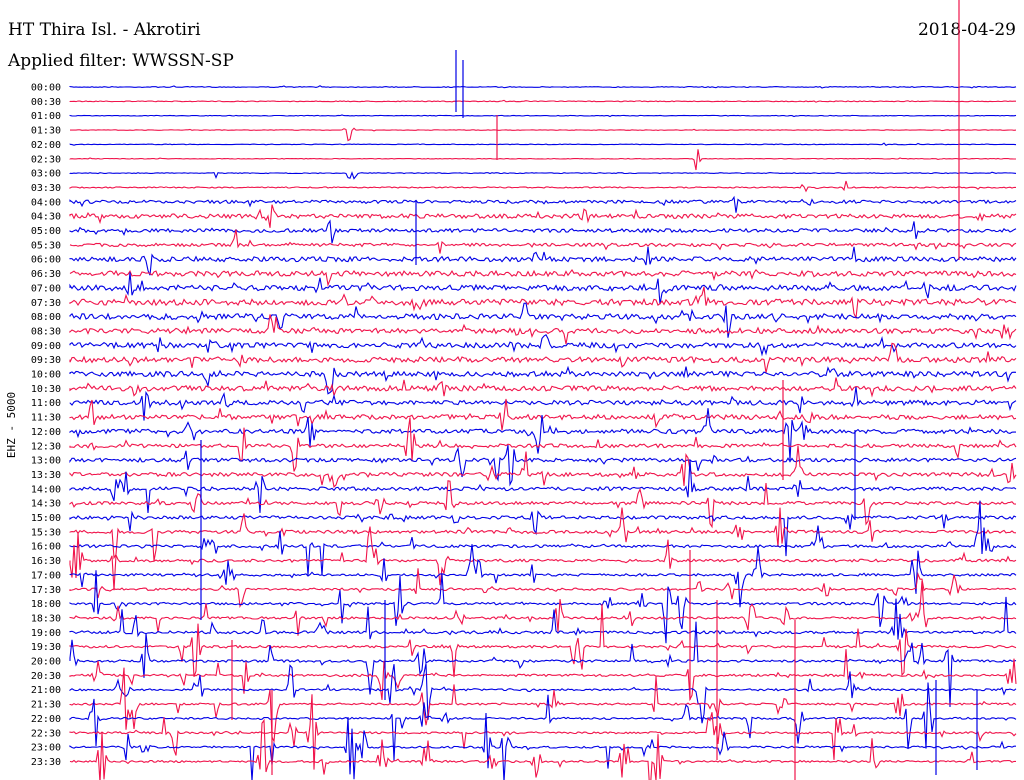 The image size is (1024, 780). I want to click on time-tick-label: 13:00, so click(46, 461).